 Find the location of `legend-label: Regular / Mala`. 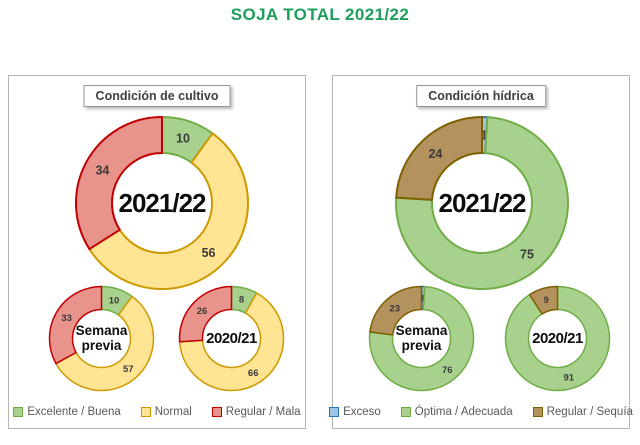

legend-label: Regular / Mala is located at coordinates (263, 412).